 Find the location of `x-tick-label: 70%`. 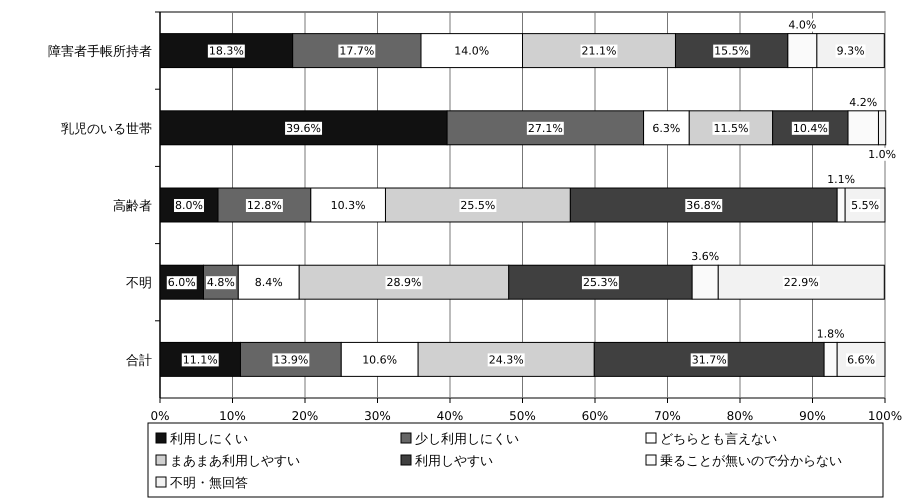

x-tick-label: 70% is located at coordinates (667, 416).